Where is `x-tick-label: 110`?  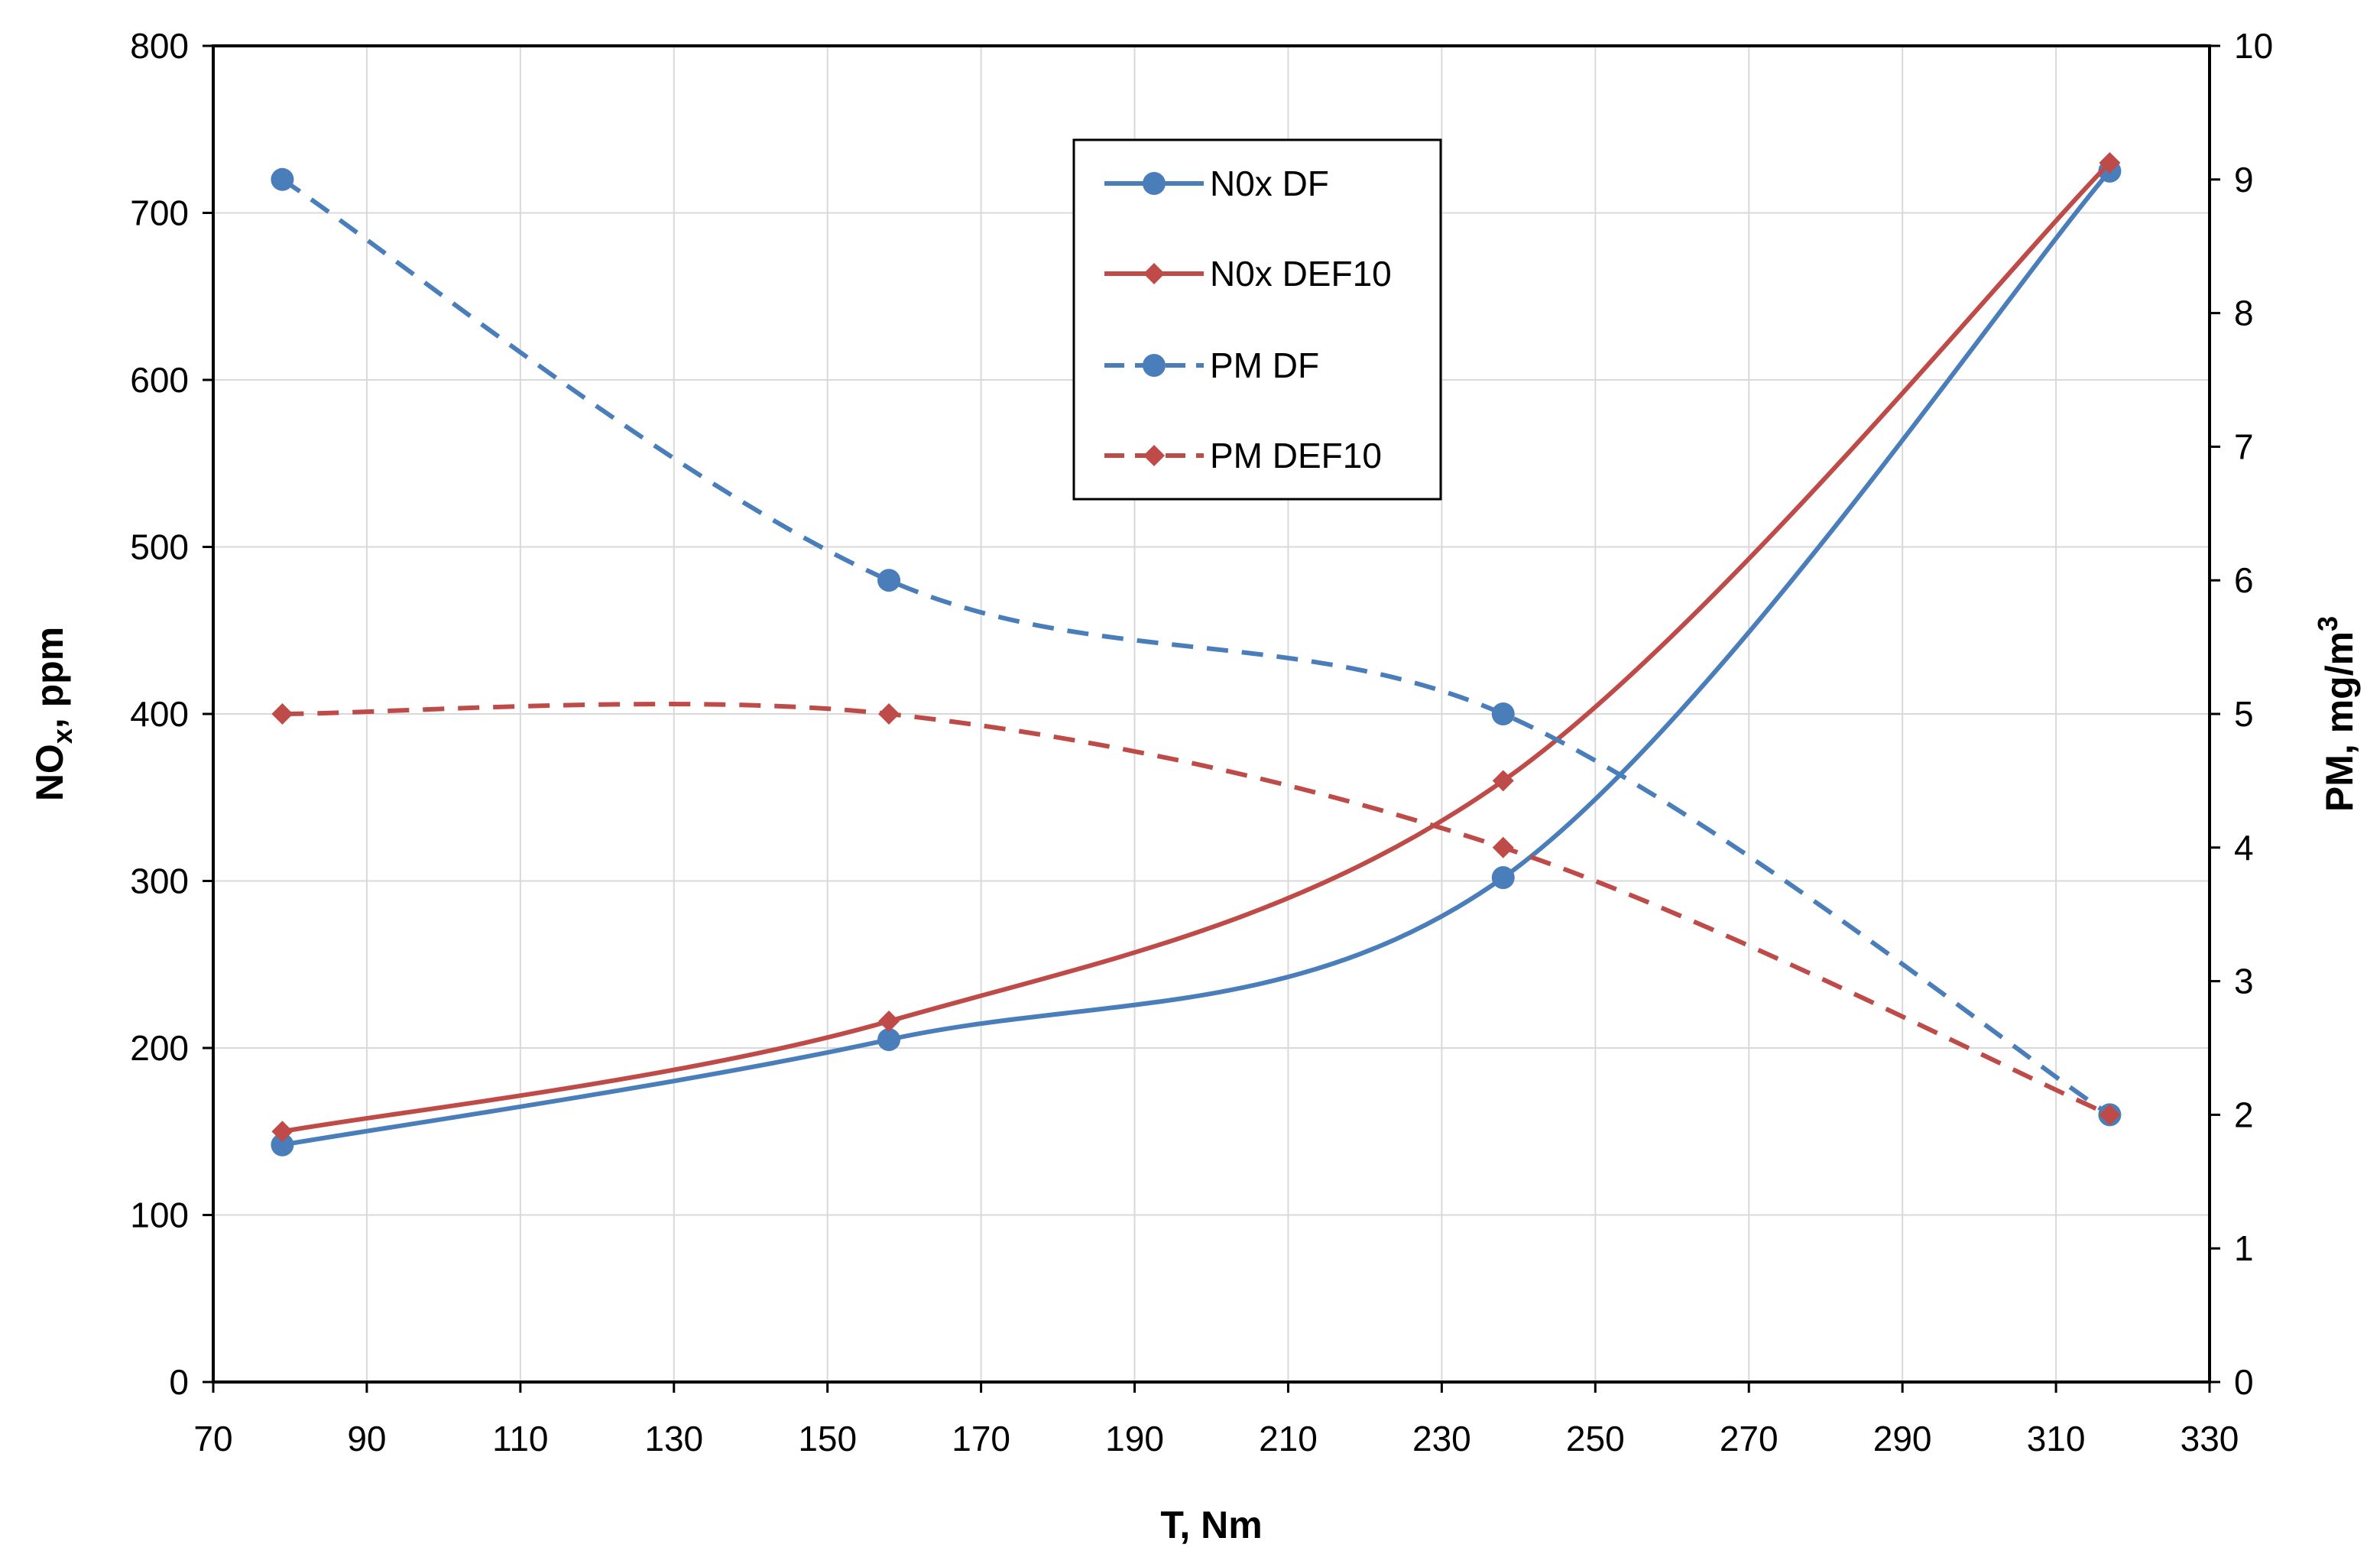 x-tick-label: 110 is located at coordinates (520, 1438).